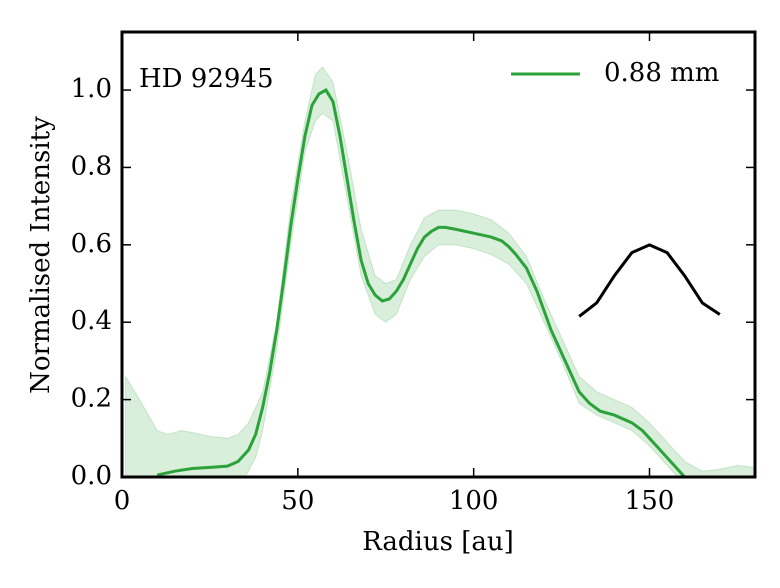 The image size is (780, 588). What do you see at coordinates (438, 542) in the screenshot?
I see `x-axis-label: Radius [au]` at bounding box center [438, 542].